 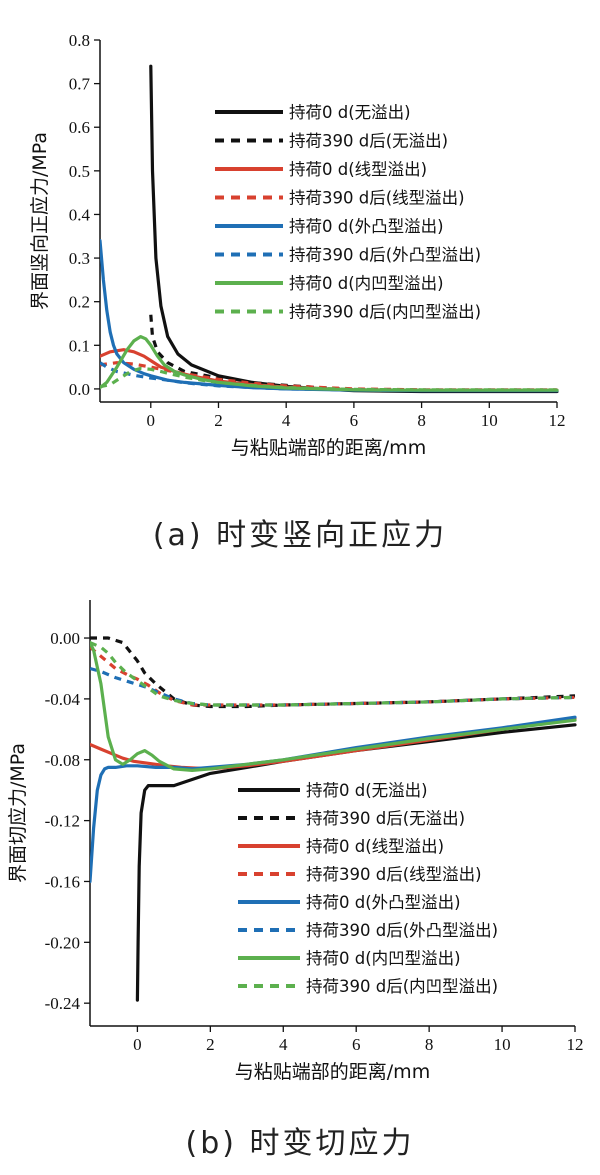 What do you see at coordinates (18, 813) in the screenshot?
I see `y-axis-label: 界面切应力/MPa` at bounding box center [18, 813].